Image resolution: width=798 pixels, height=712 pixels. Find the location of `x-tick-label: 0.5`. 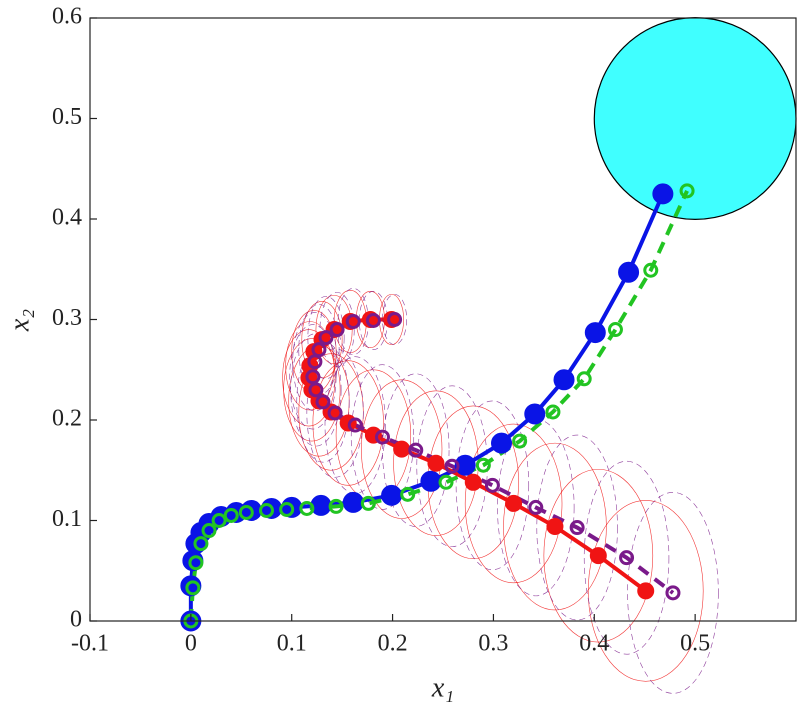

x-tick-label: 0.5 is located at coordinates (695, 644).